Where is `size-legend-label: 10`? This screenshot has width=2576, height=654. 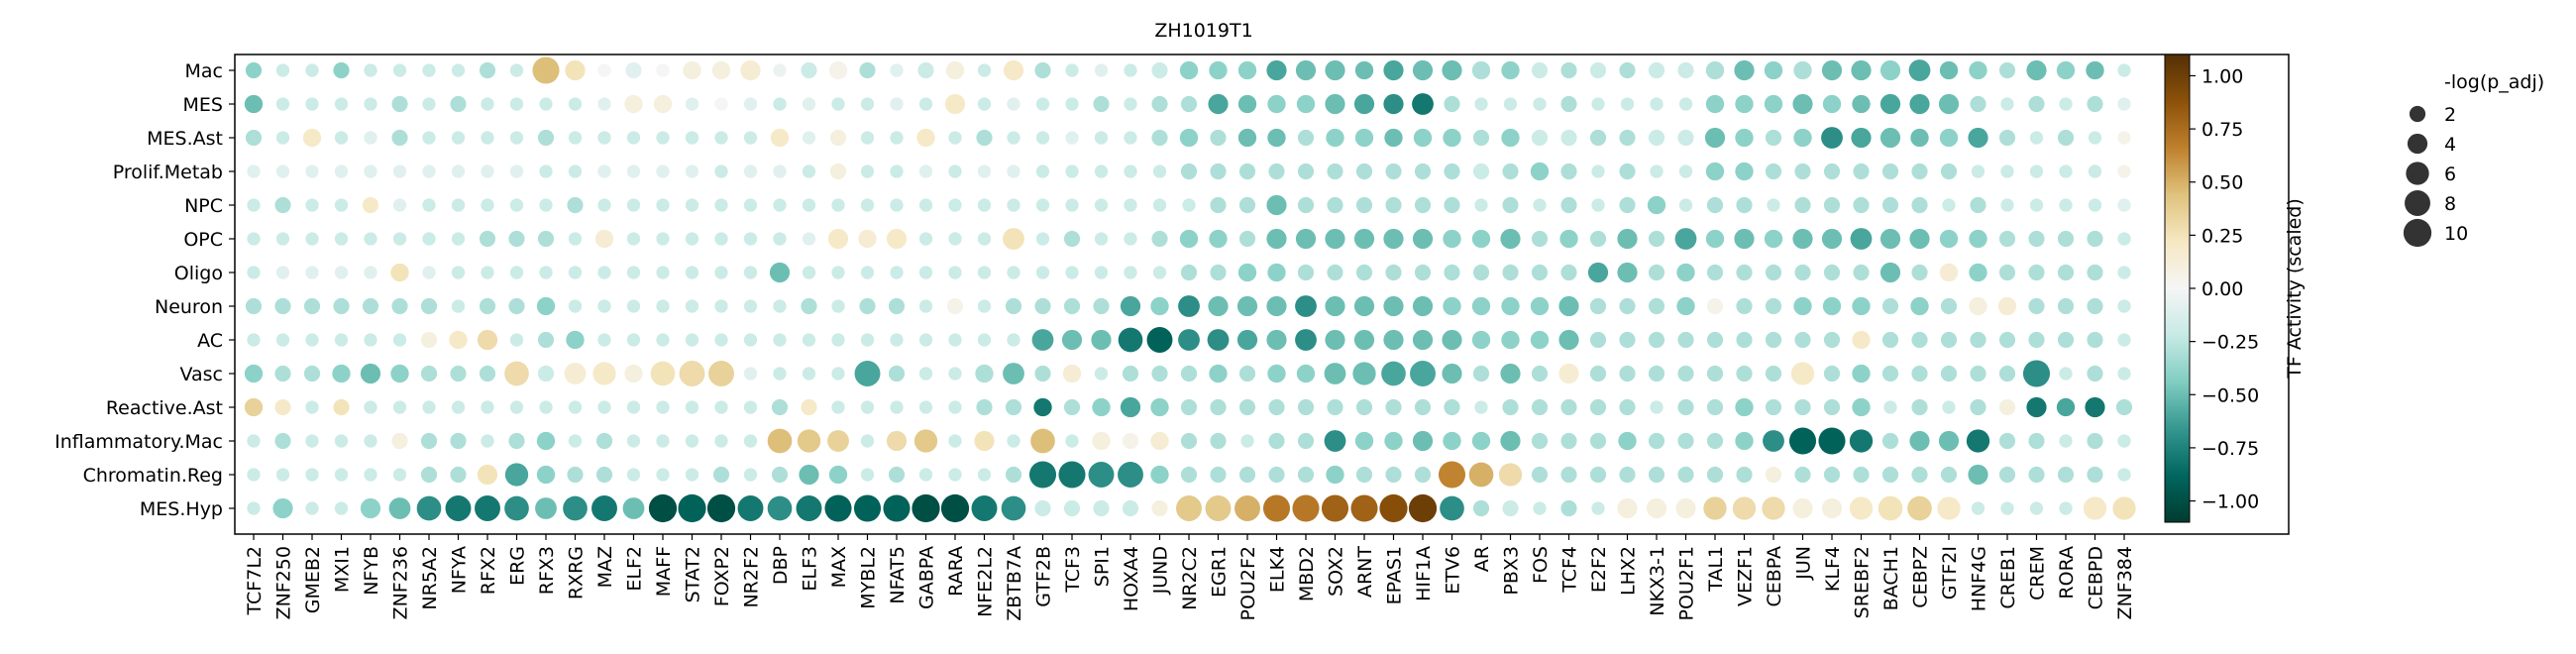 size-legend-label: 10 is located at coordinates (2456, 234).